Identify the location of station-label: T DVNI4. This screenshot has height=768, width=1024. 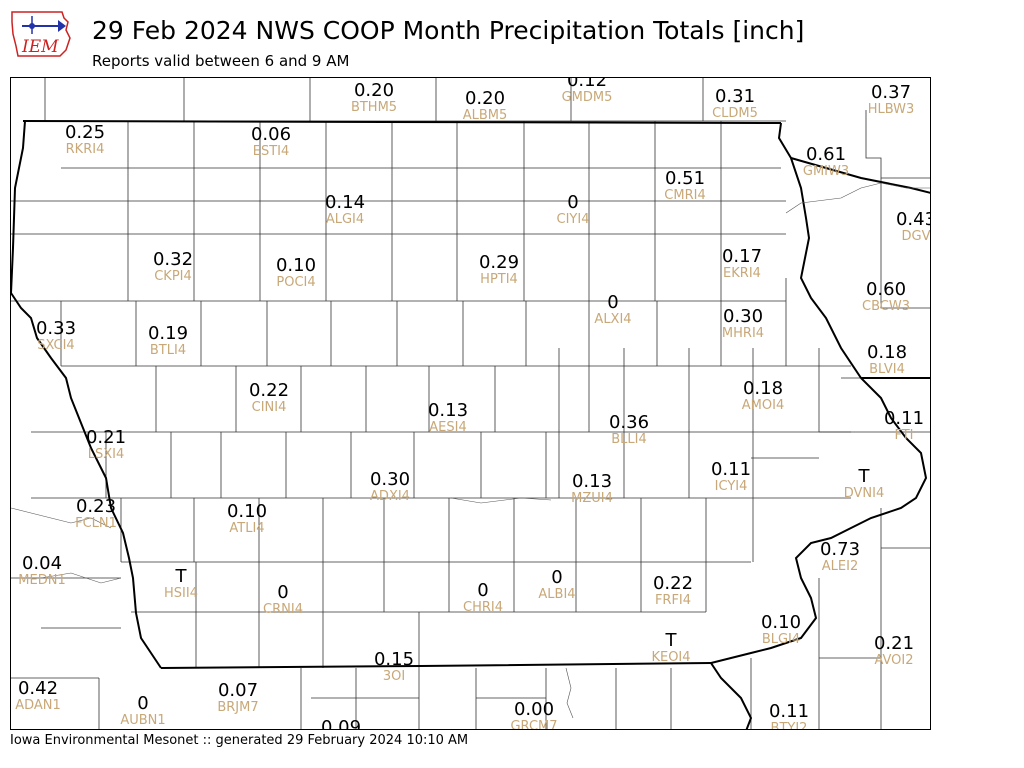
(864, 484).